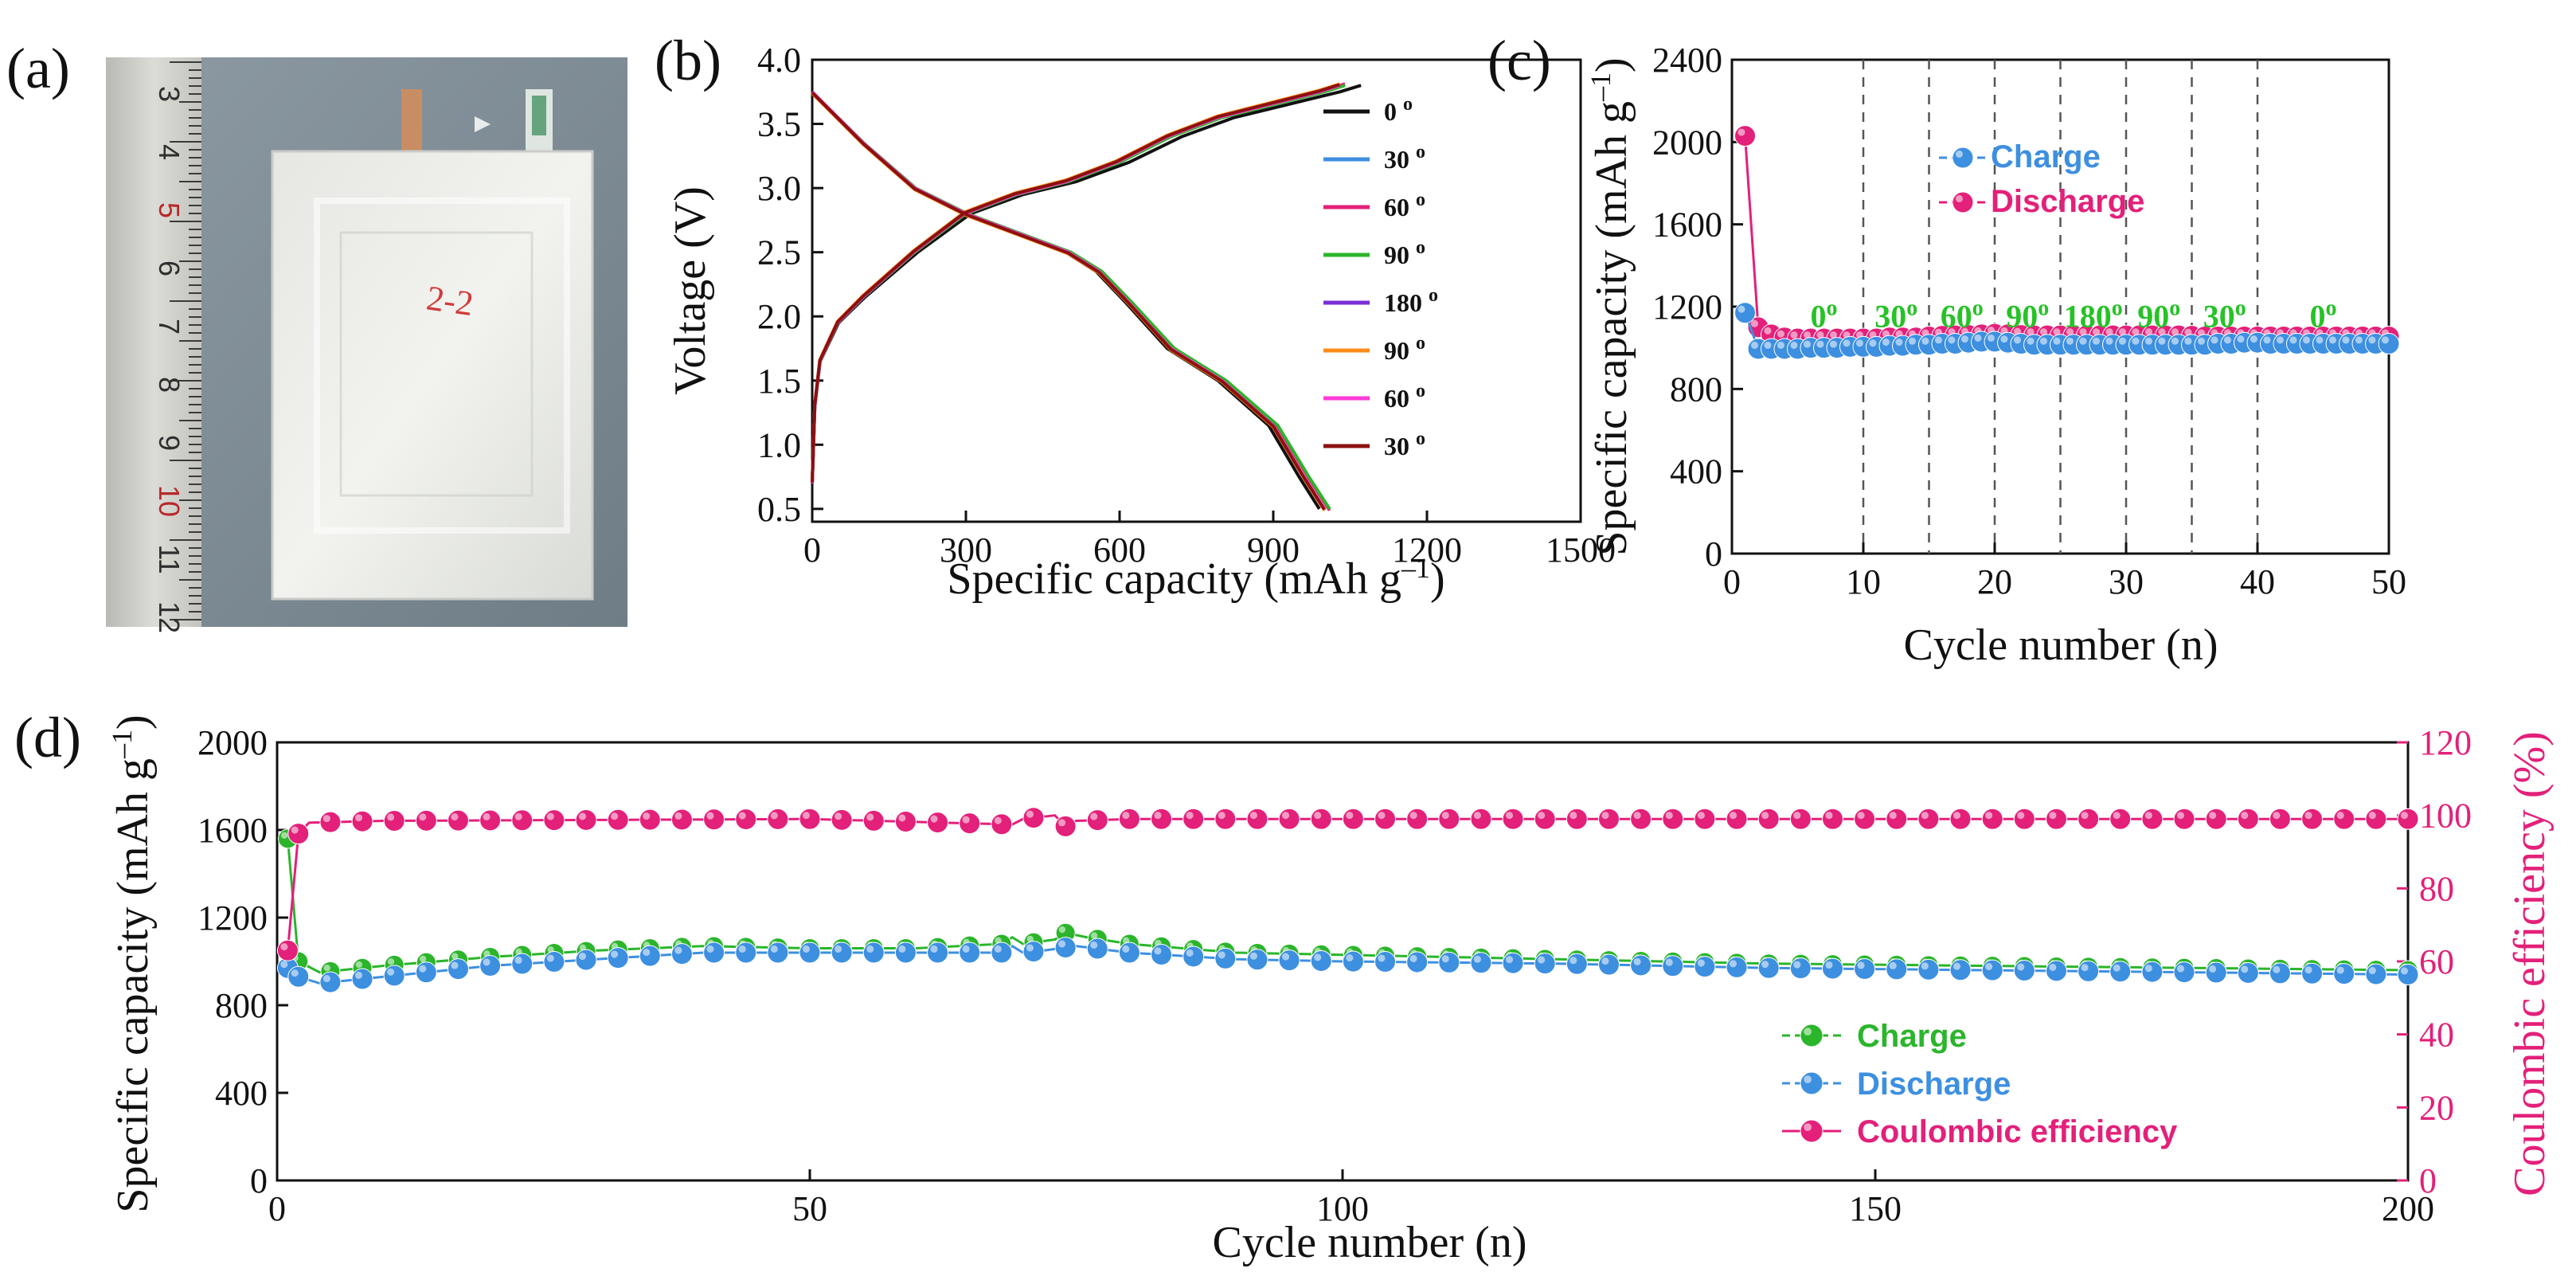 The image size is (2576, 1284). I want to click on chart-b-legend-label: 90 o, so click(1404, 253).